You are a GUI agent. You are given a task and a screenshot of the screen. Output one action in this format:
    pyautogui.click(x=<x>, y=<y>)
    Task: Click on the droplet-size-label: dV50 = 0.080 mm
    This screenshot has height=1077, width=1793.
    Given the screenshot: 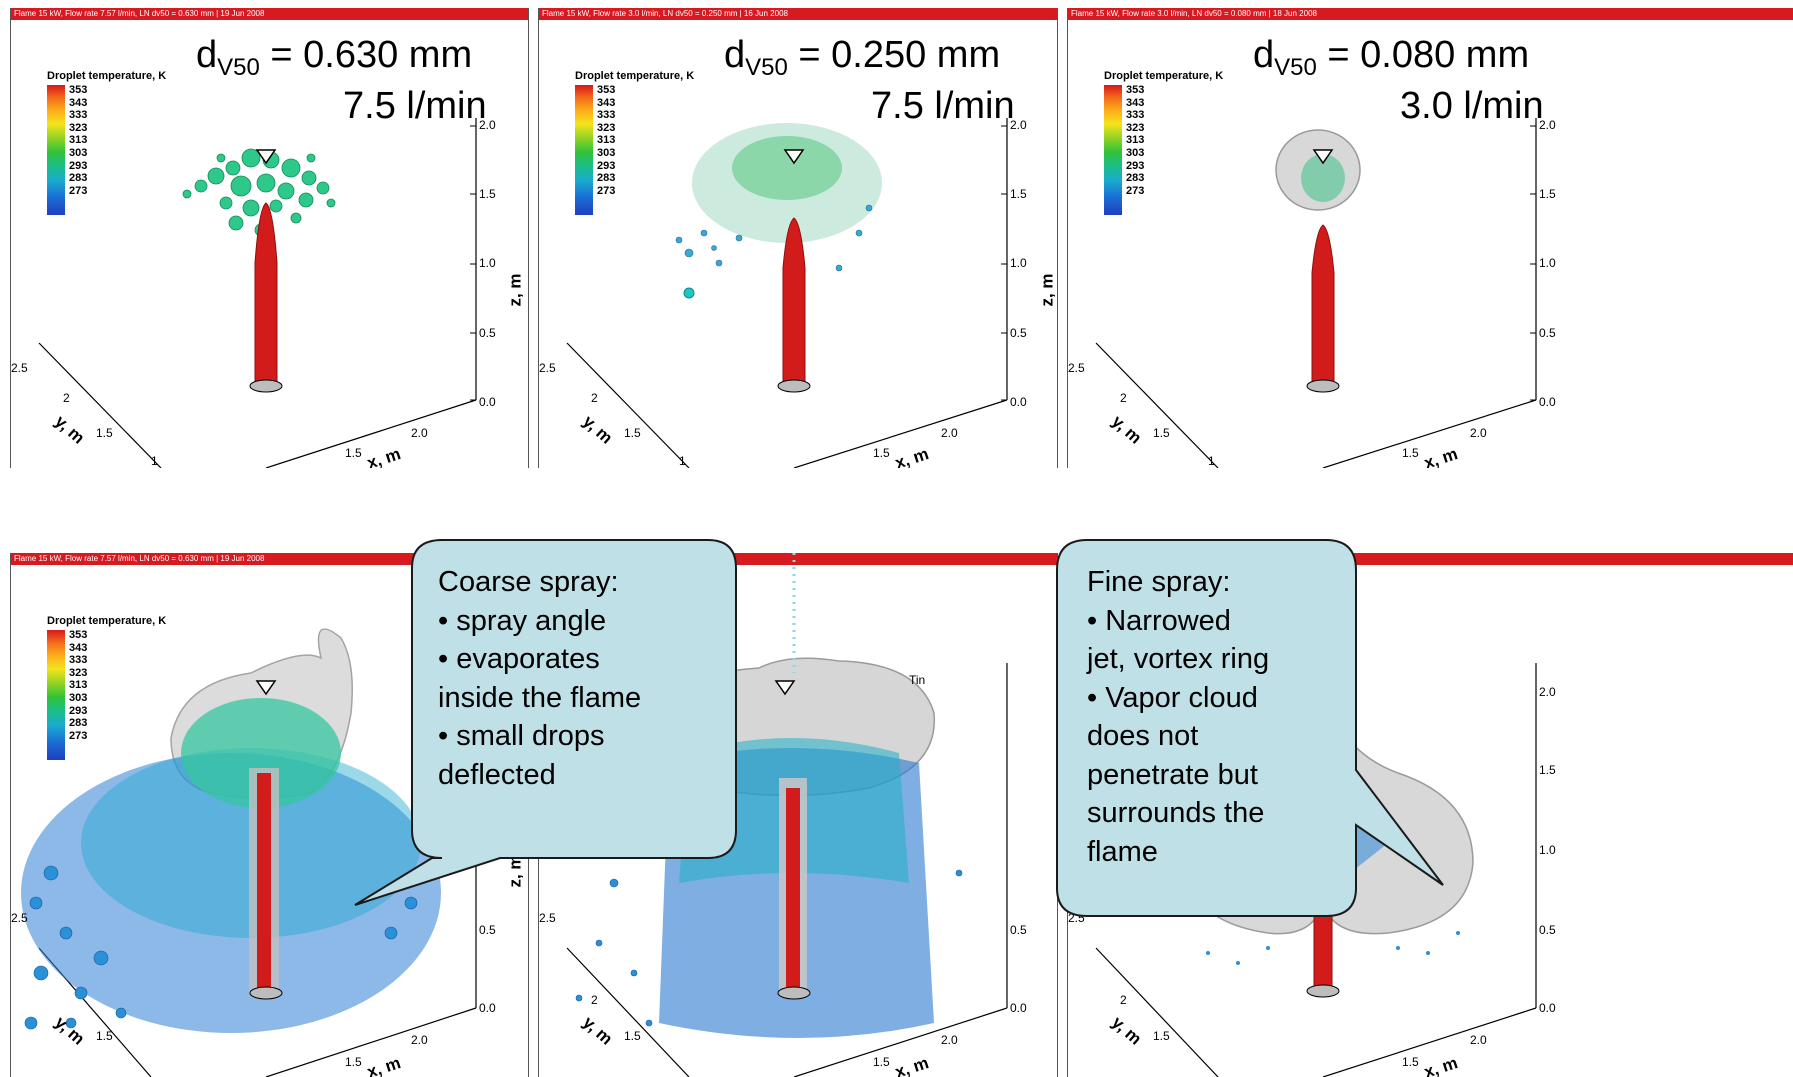 What is the action you would take?
    pyautogui.click(x=1391, y=57)
    